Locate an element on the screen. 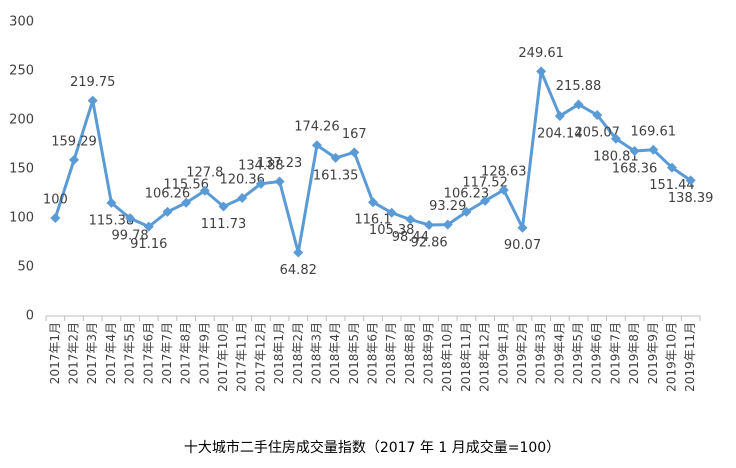 The image size is (736, 468). x-tick-label: 2017年1月 is located at coordinates (55, 353).